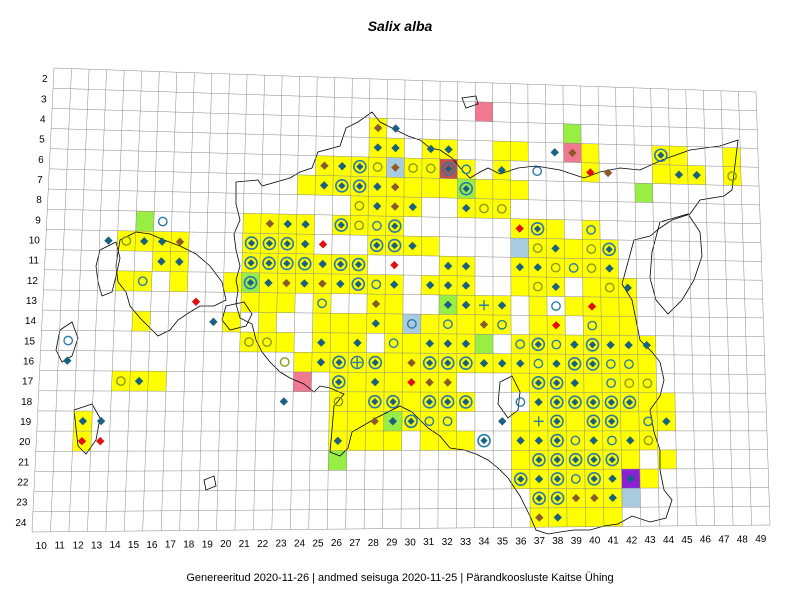 Image resolution: width=800 pixels, height=600 pixels. I want to click on y-axis-label: 16, so click(29, 362).